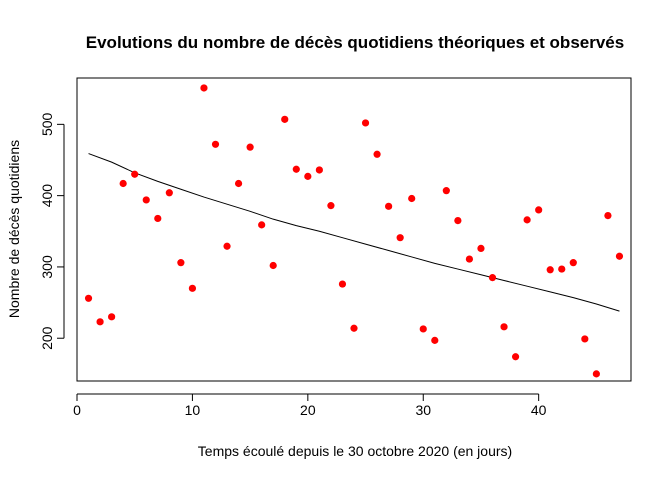 This screenshot has height=480, width=672. I want to click on y-tick-label: 400, so click(47, 196).